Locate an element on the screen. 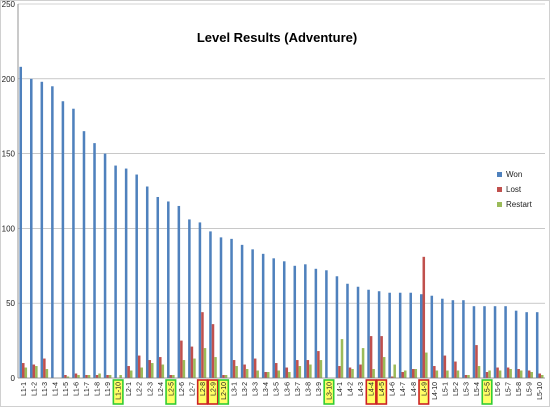 This screenshot has width=550, height=407. x-tick-label: L5-5 is located at coordinates (488, 389).